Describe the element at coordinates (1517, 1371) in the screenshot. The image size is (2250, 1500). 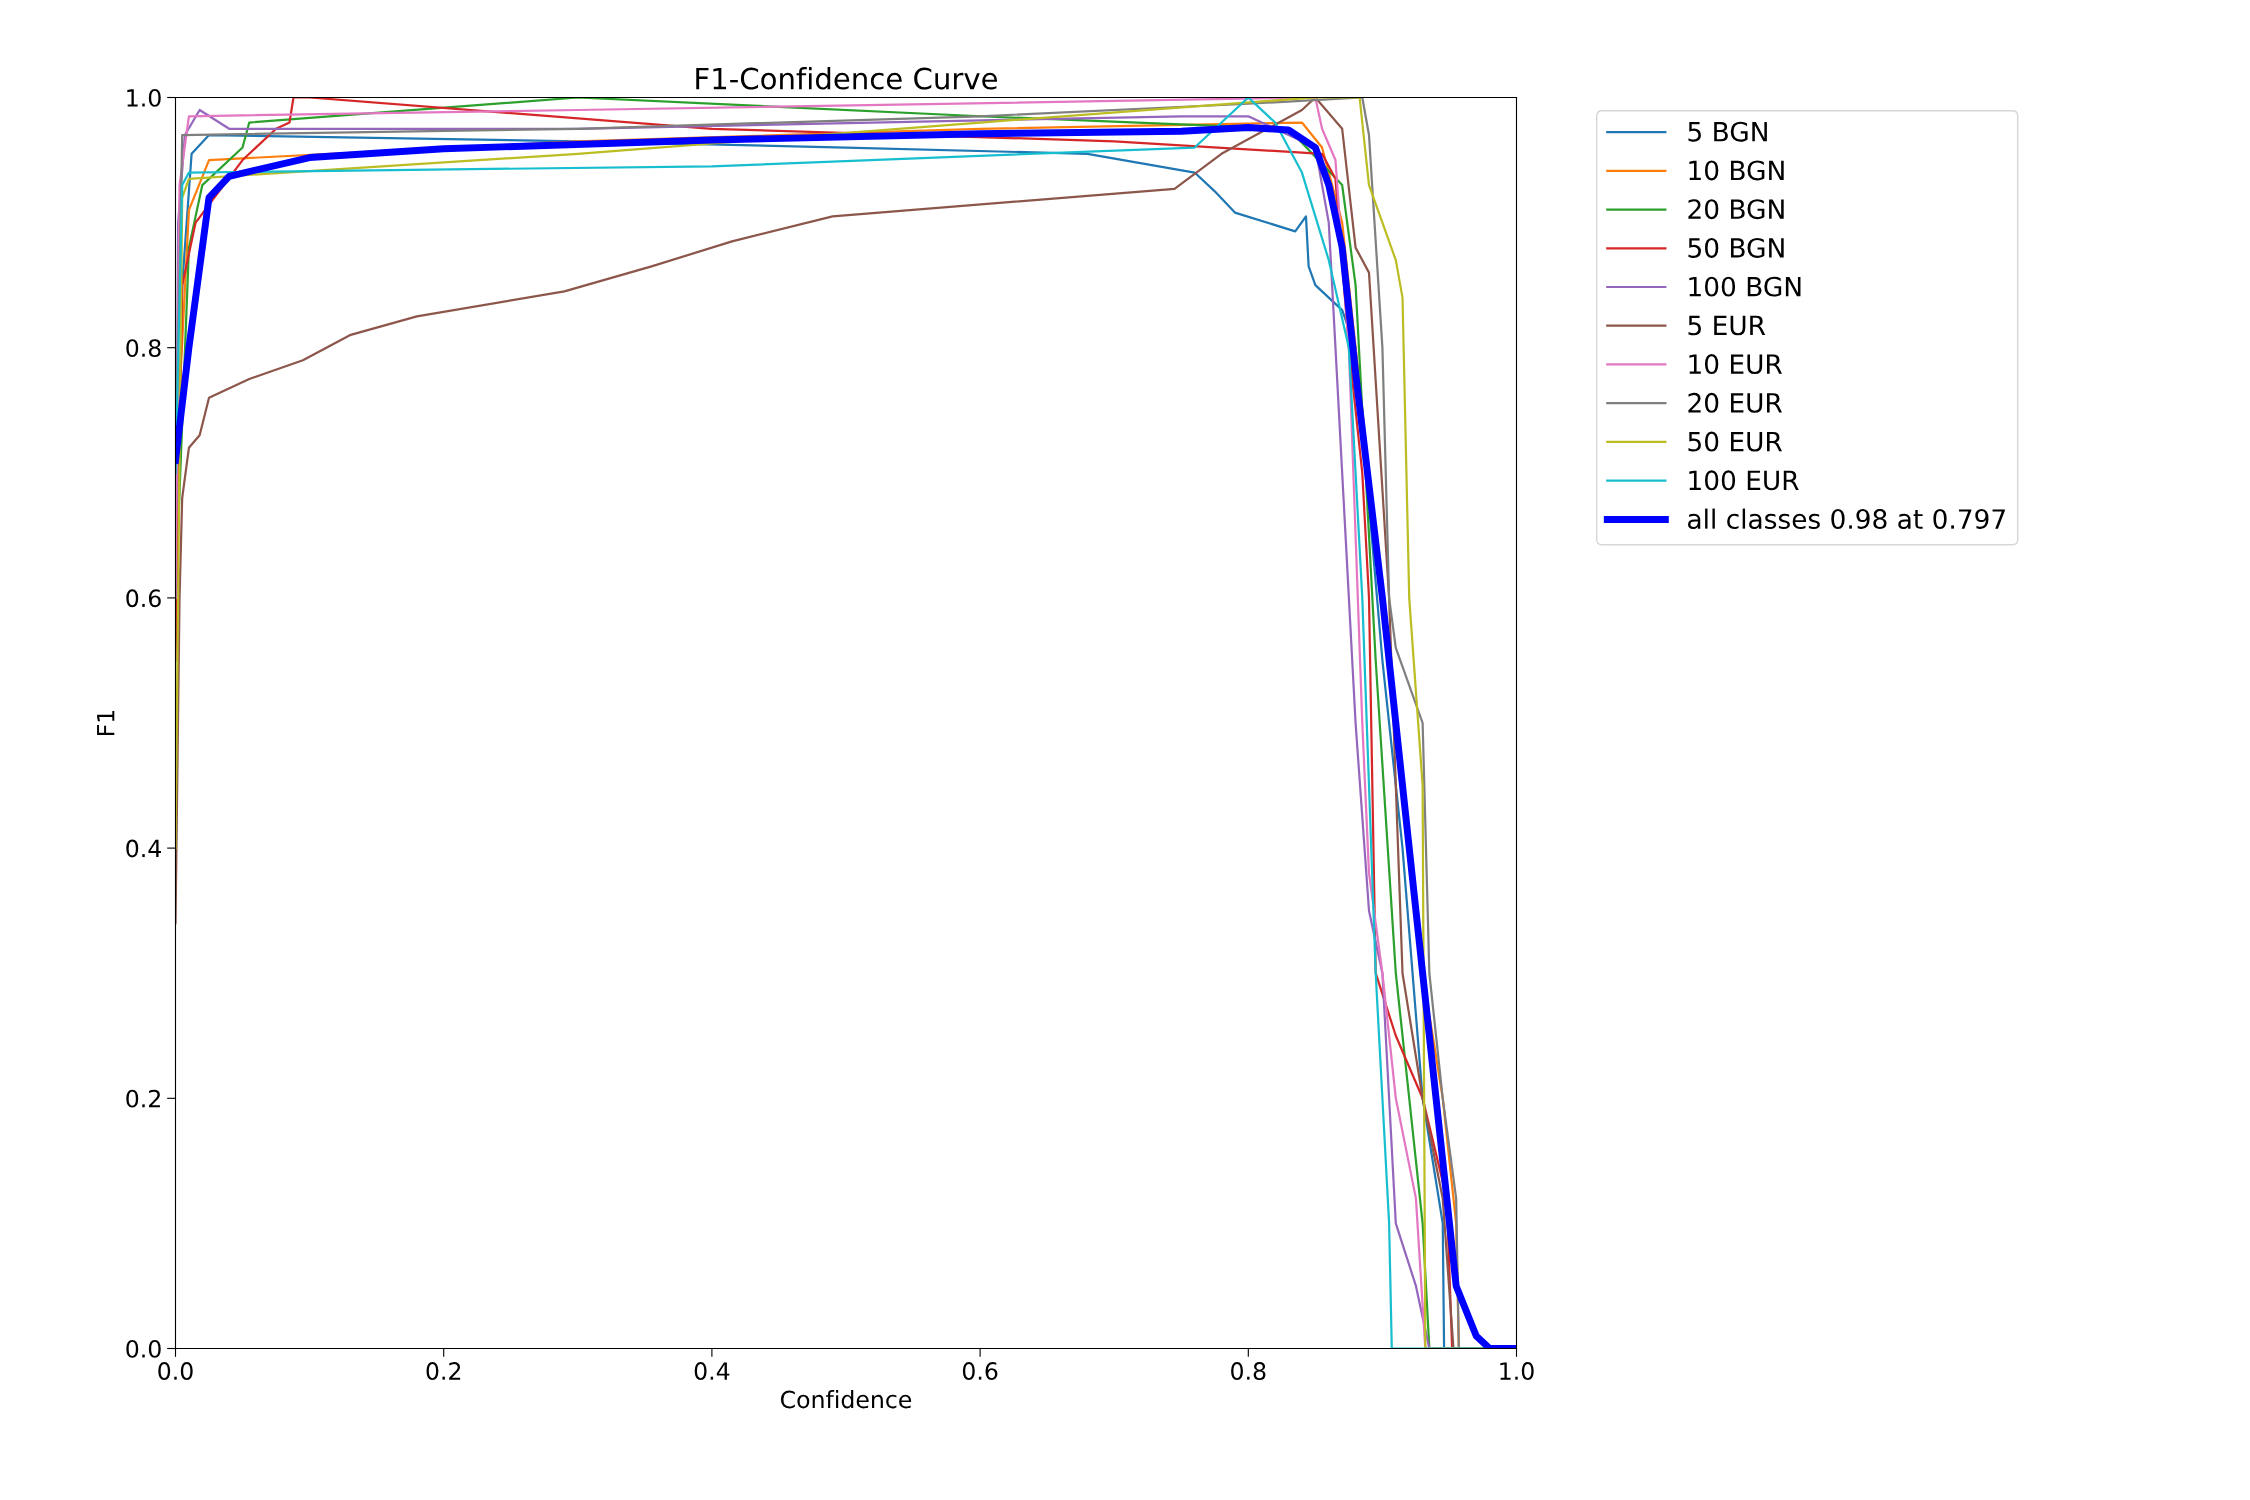
I see `x-tick-label: 1.0` at that location.